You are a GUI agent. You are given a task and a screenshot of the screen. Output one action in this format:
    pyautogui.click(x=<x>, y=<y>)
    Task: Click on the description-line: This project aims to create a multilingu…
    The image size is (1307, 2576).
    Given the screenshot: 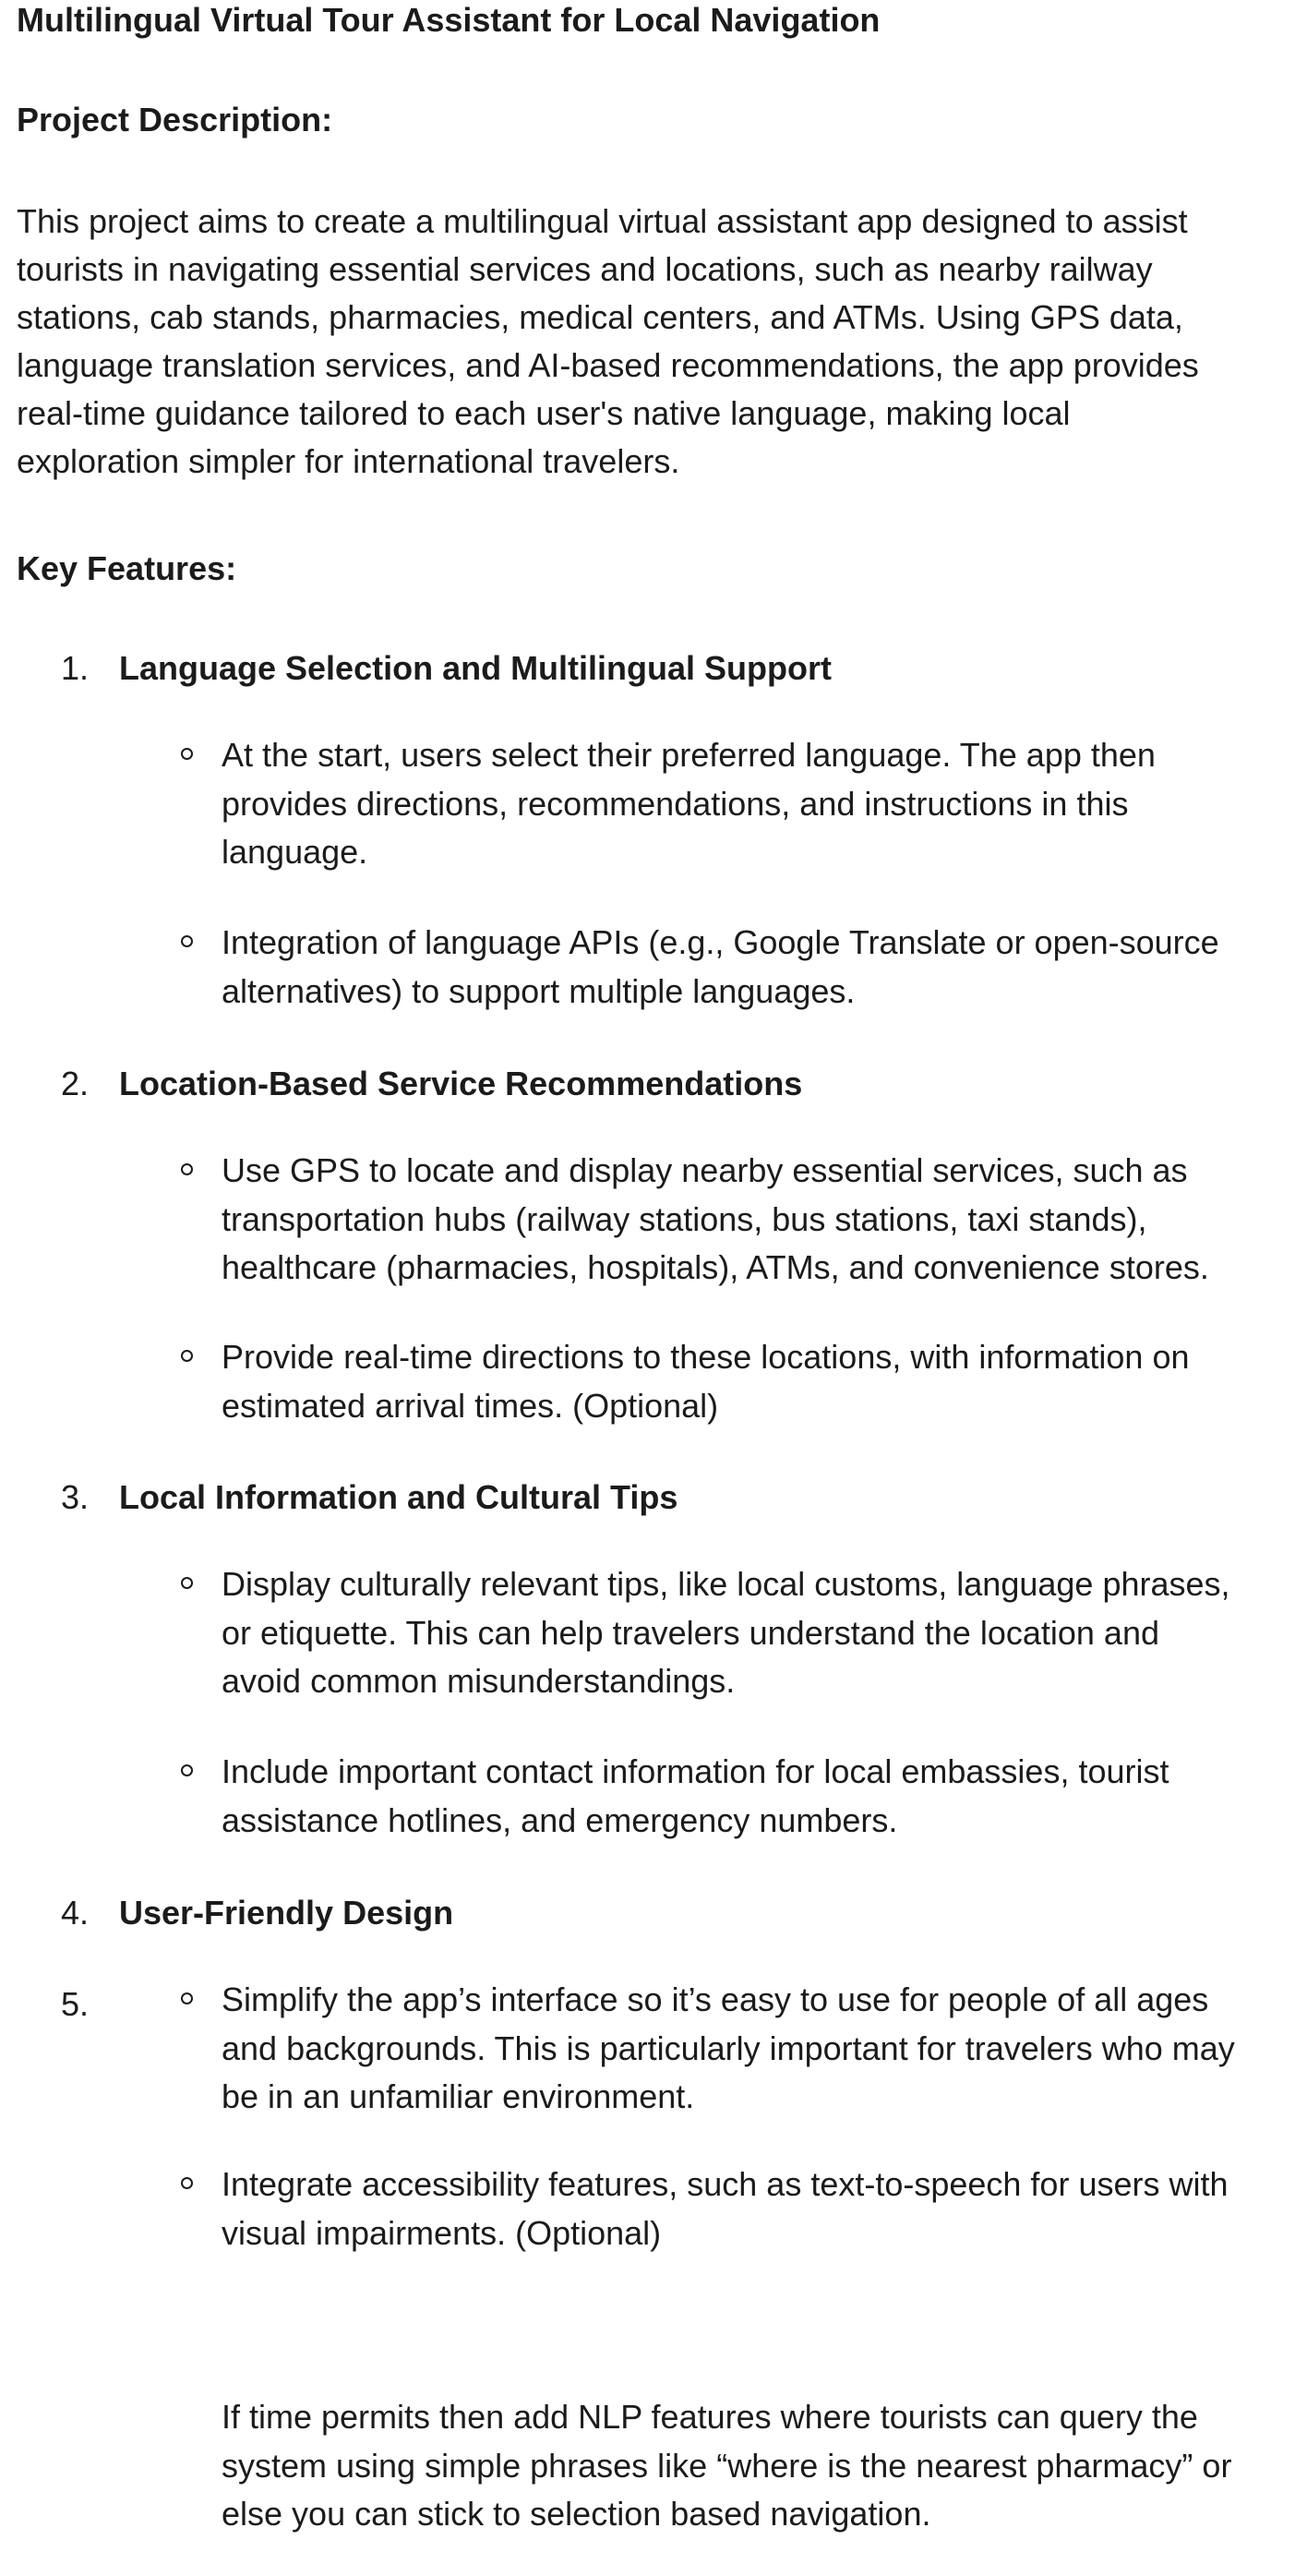 What is the action you would take?
    pyautogui.click(x=603, y=221)
    